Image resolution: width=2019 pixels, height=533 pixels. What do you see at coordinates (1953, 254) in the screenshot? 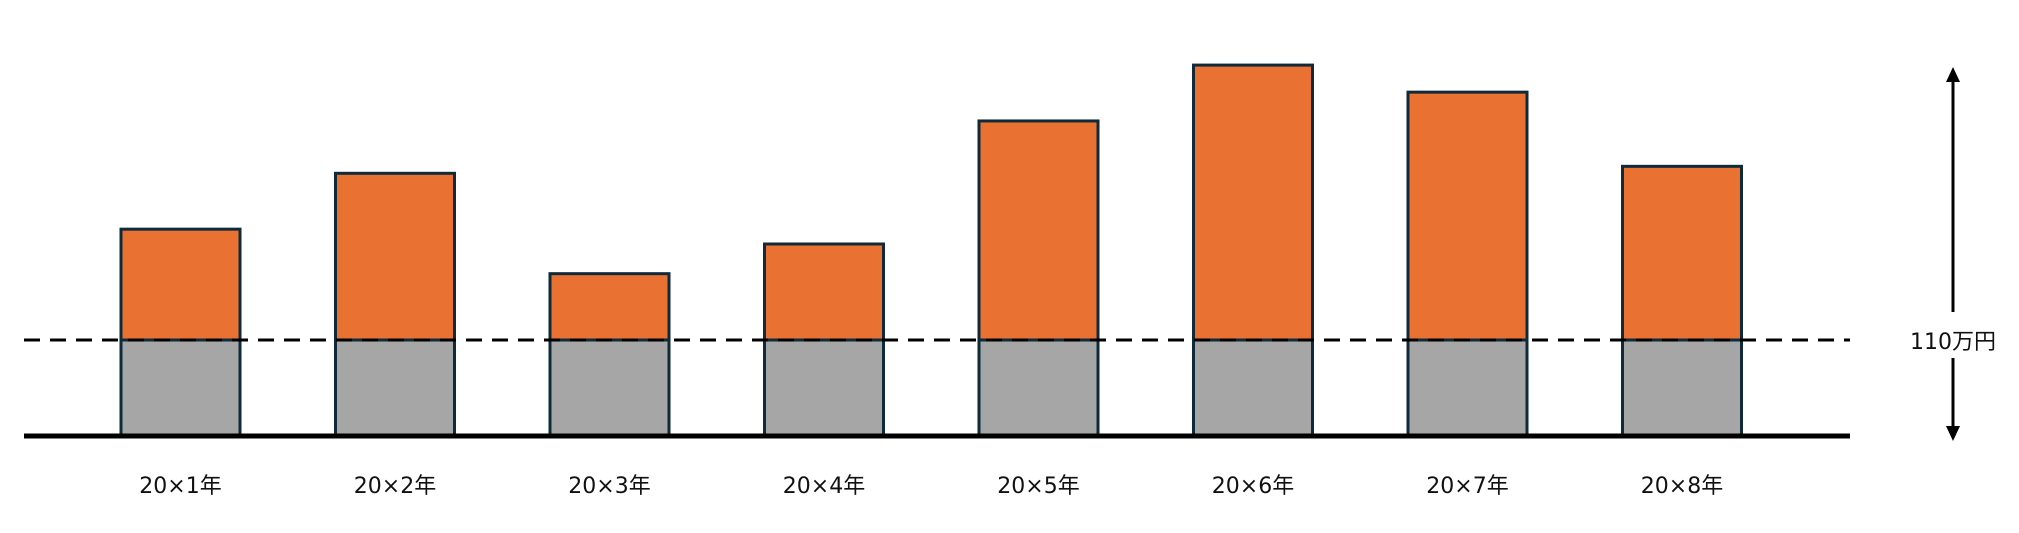
I see `reference-arrow: 110万円` at bounding box center [1953, 254].